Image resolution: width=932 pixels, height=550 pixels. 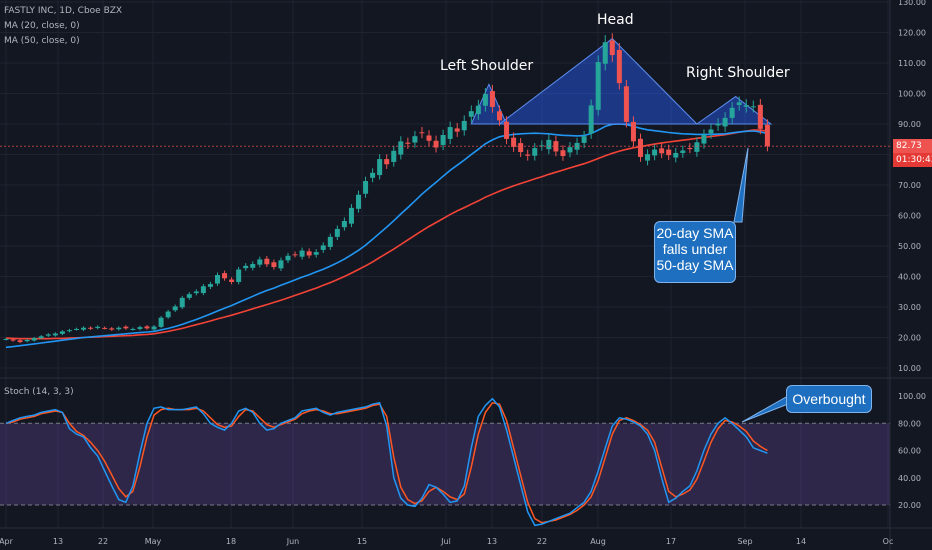 What do you see at coordinates (103, 541) in the screenshot?
I see `time-tick-label: 22` at bounding box center [103, 541].